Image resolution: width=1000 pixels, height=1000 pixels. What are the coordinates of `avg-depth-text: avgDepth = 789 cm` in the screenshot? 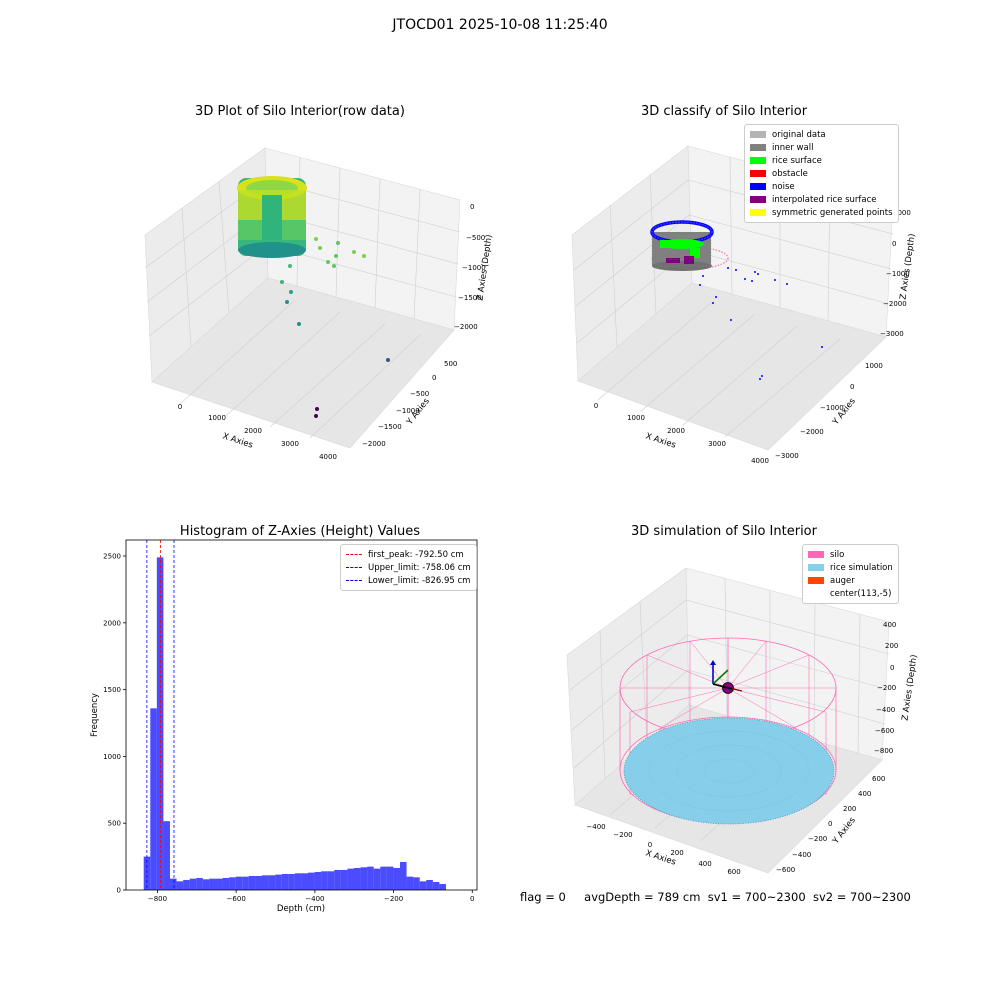 It's located at (642, 897).